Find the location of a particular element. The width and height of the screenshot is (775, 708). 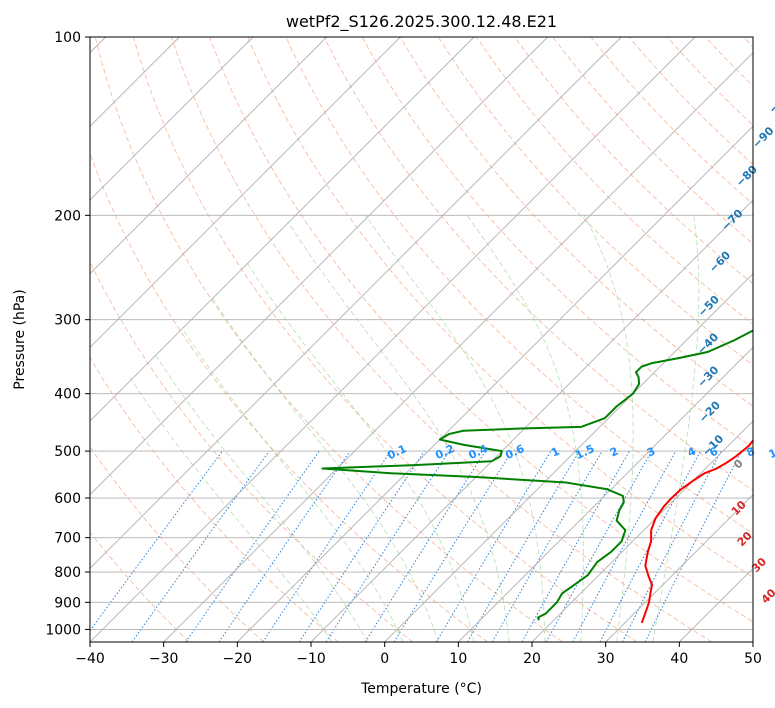

chart-title: wetPf2_S126.2025.300.12.48.E21 is located at coordinates (421, 22).